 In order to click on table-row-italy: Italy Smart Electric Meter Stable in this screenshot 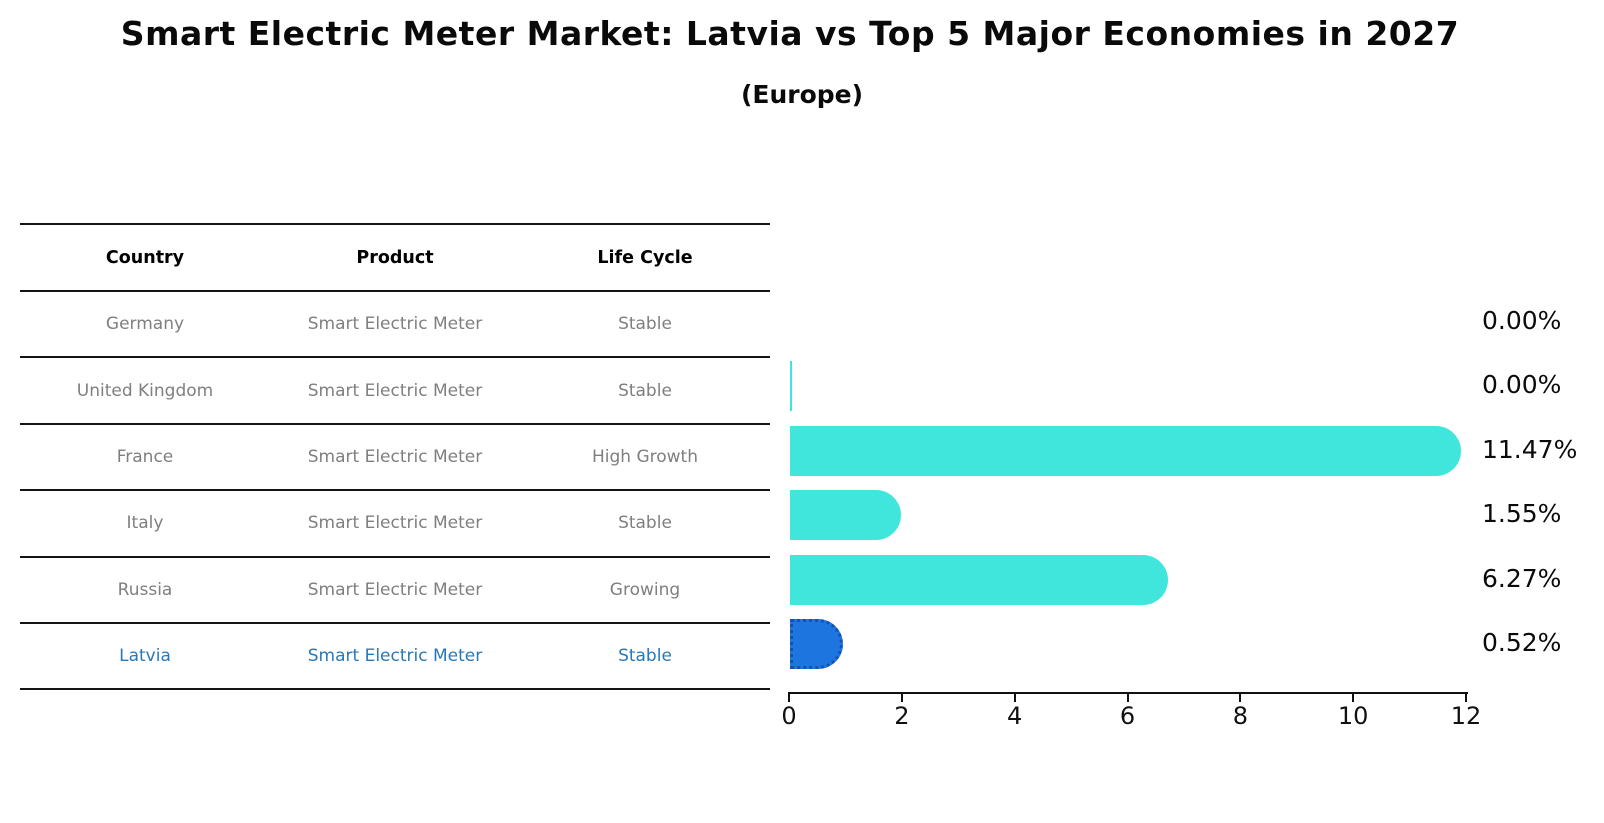, I will do `click(395, 522)`.